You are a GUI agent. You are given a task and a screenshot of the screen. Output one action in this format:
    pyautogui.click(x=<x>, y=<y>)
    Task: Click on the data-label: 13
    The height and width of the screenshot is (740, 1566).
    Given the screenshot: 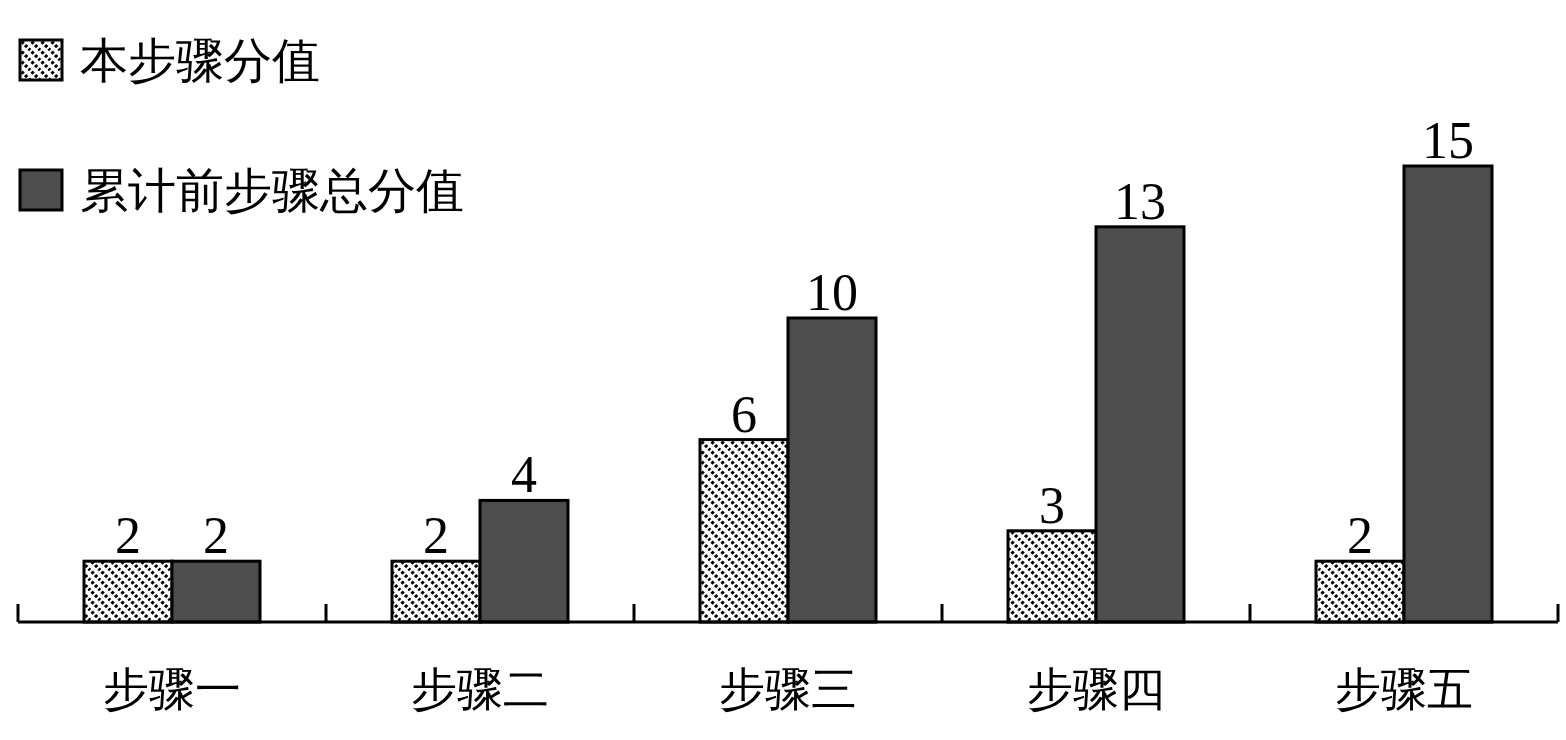 What is the action you would take?
    pyautogui.click(x=1140, y=201)
    